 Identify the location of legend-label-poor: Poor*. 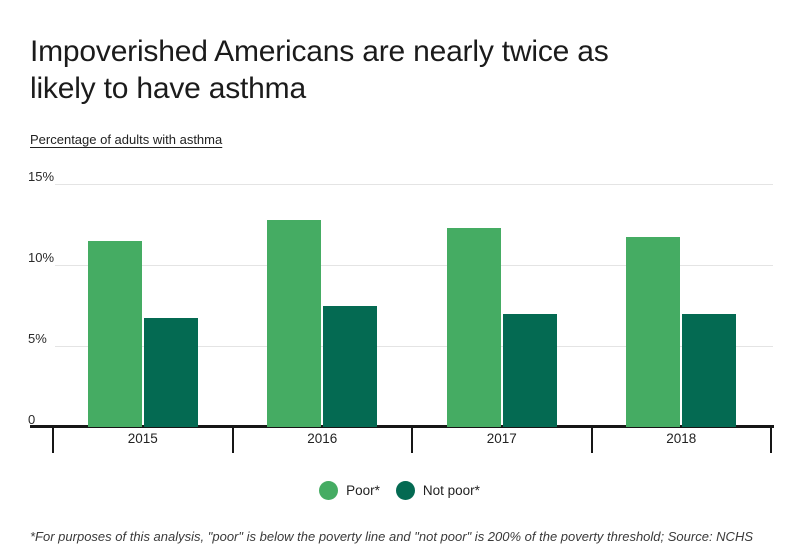
(363, 490).